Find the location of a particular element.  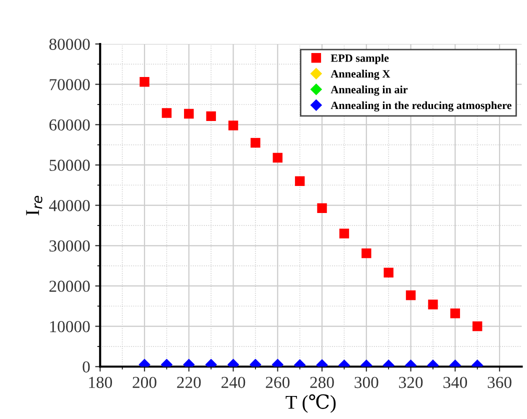

x-tick-label: 280 is located at coordinates (322, 382).